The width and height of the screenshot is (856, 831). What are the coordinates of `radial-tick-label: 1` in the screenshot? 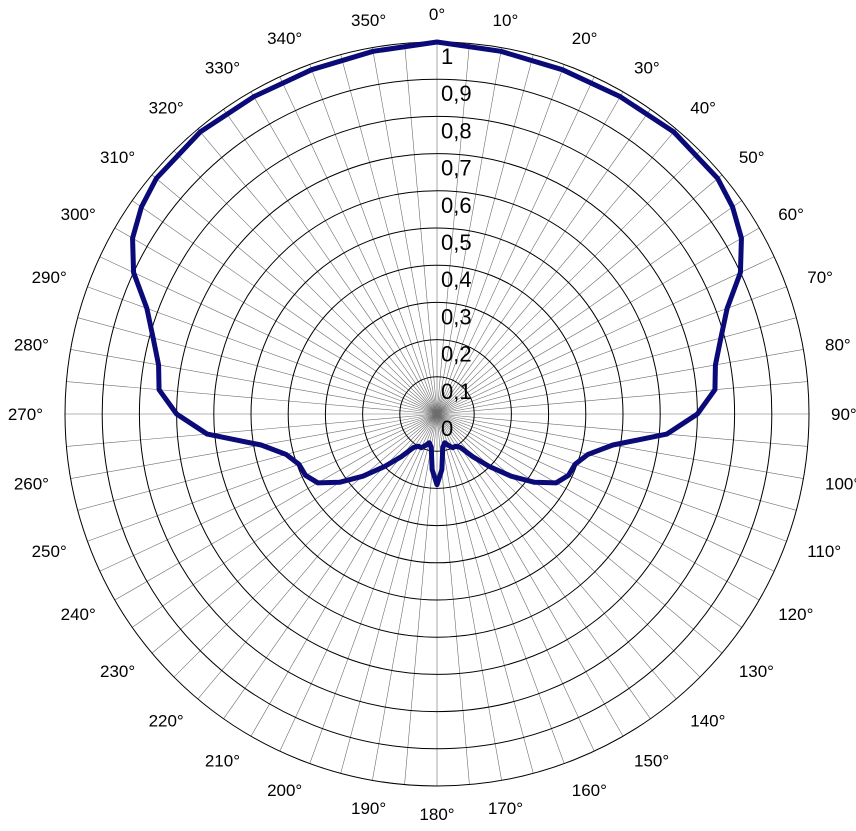 It's located at (447, 56).